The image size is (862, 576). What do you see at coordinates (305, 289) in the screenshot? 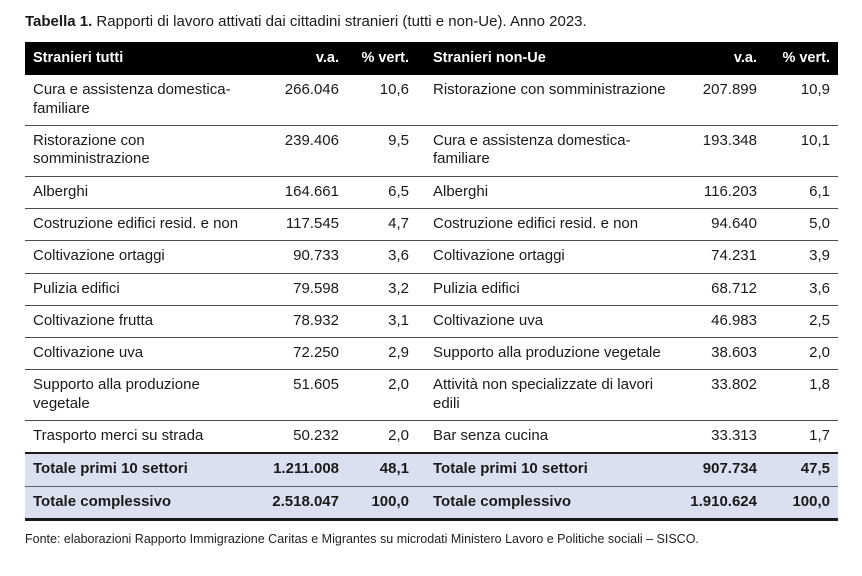
I see `value-cell: 79.598` at bounding box center [305, 289].